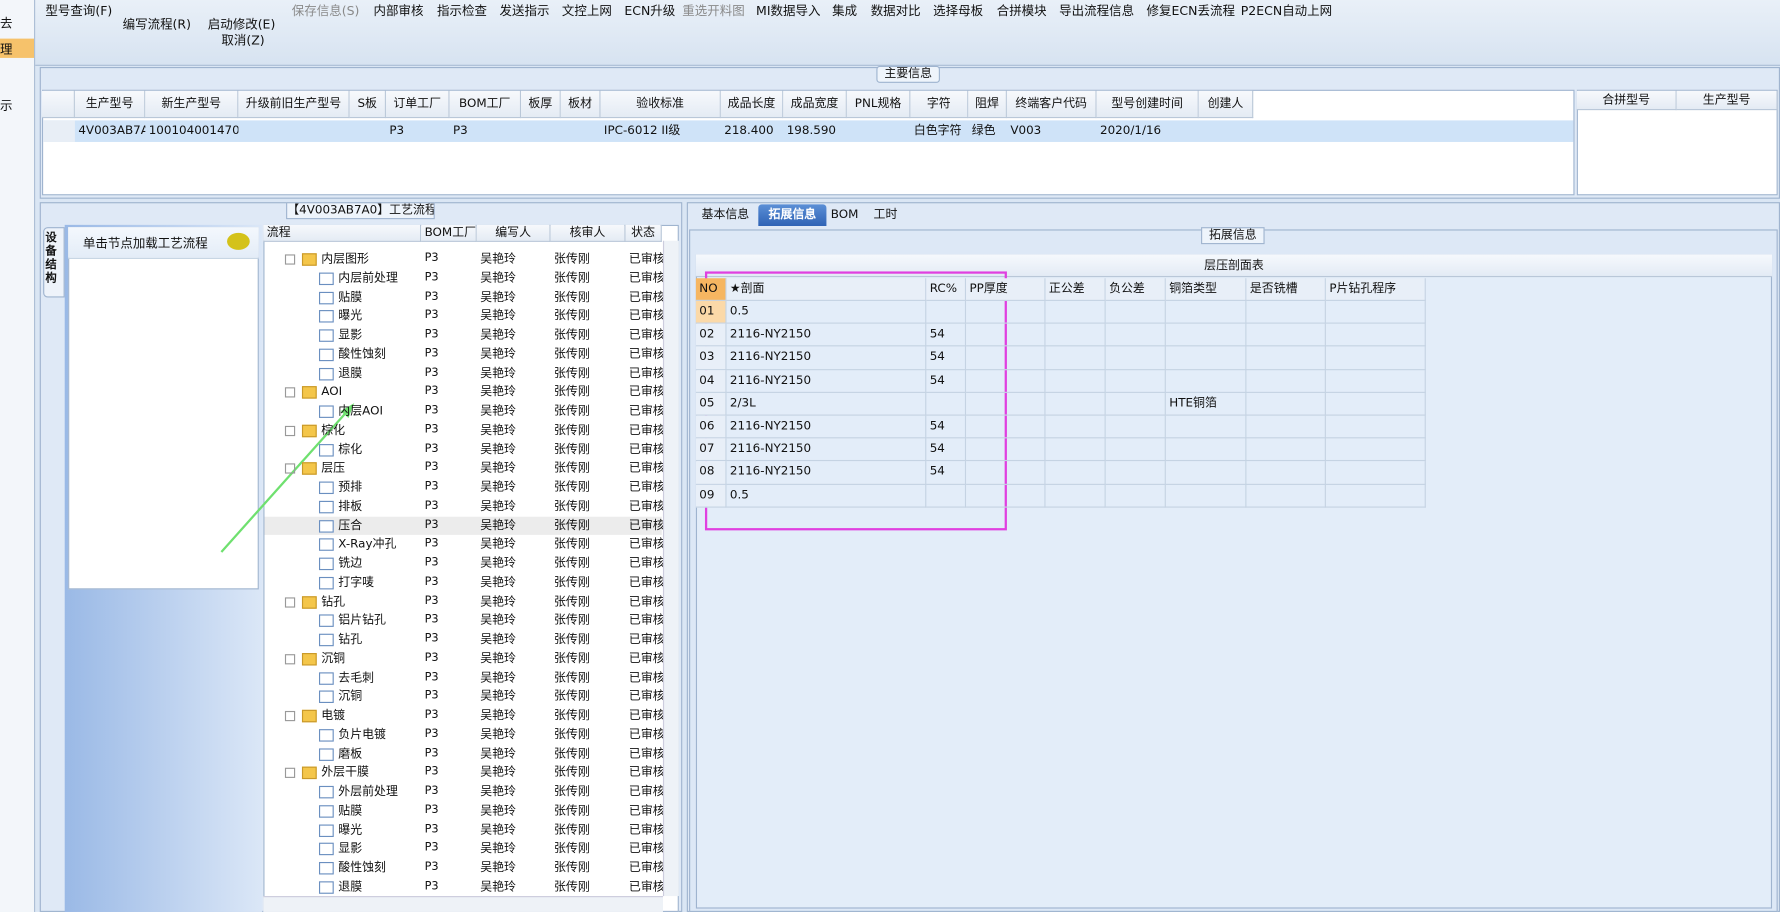 The image size is (1780, 912). What do you see at coordinates (1286, 11) in the screenshot?
I see `toolbar-button: P2ECN自动上网` at bounding box center [1286, 11].